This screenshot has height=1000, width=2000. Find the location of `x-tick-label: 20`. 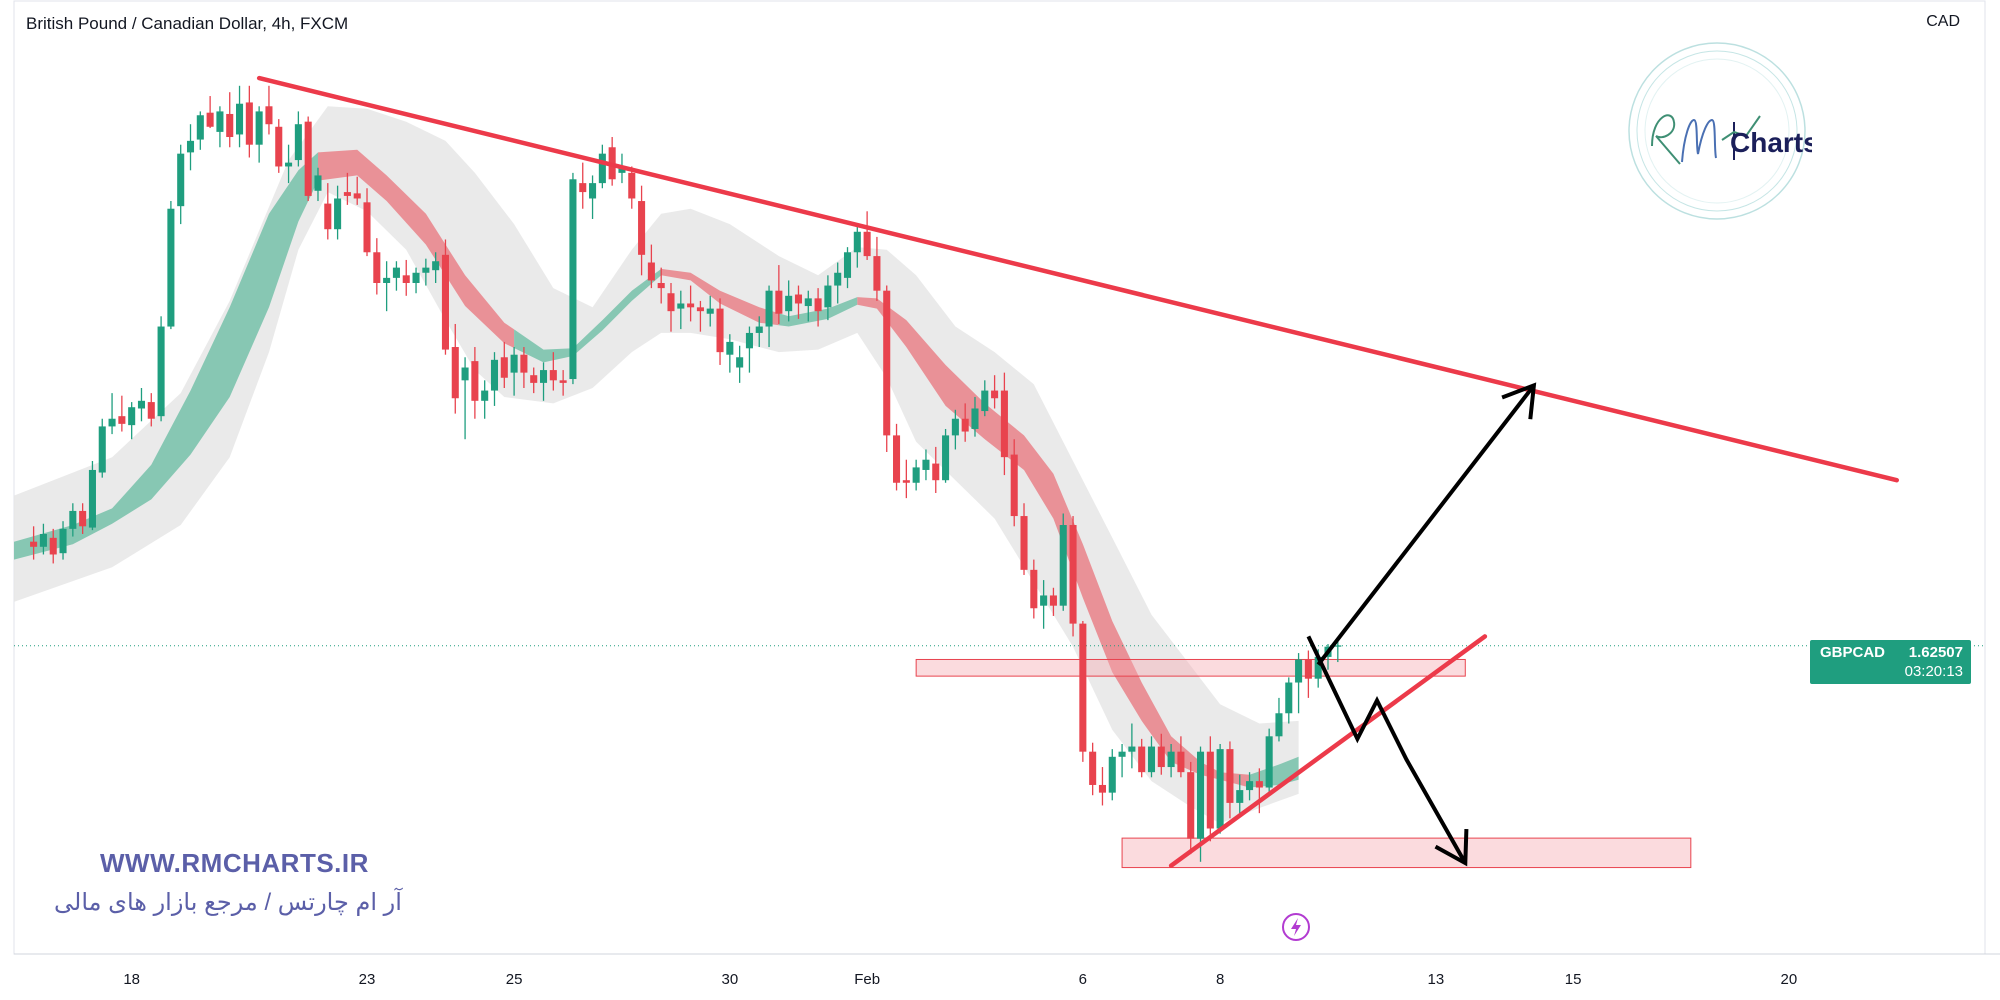

x-tick-label: 20 is located at coordinates (1789, 979).